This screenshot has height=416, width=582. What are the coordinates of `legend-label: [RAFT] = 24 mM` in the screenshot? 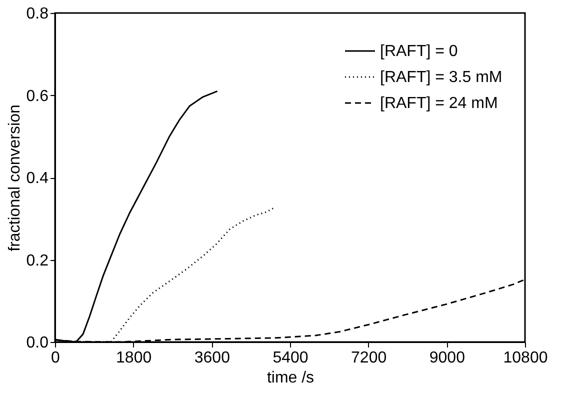 It's located at (439, 103).